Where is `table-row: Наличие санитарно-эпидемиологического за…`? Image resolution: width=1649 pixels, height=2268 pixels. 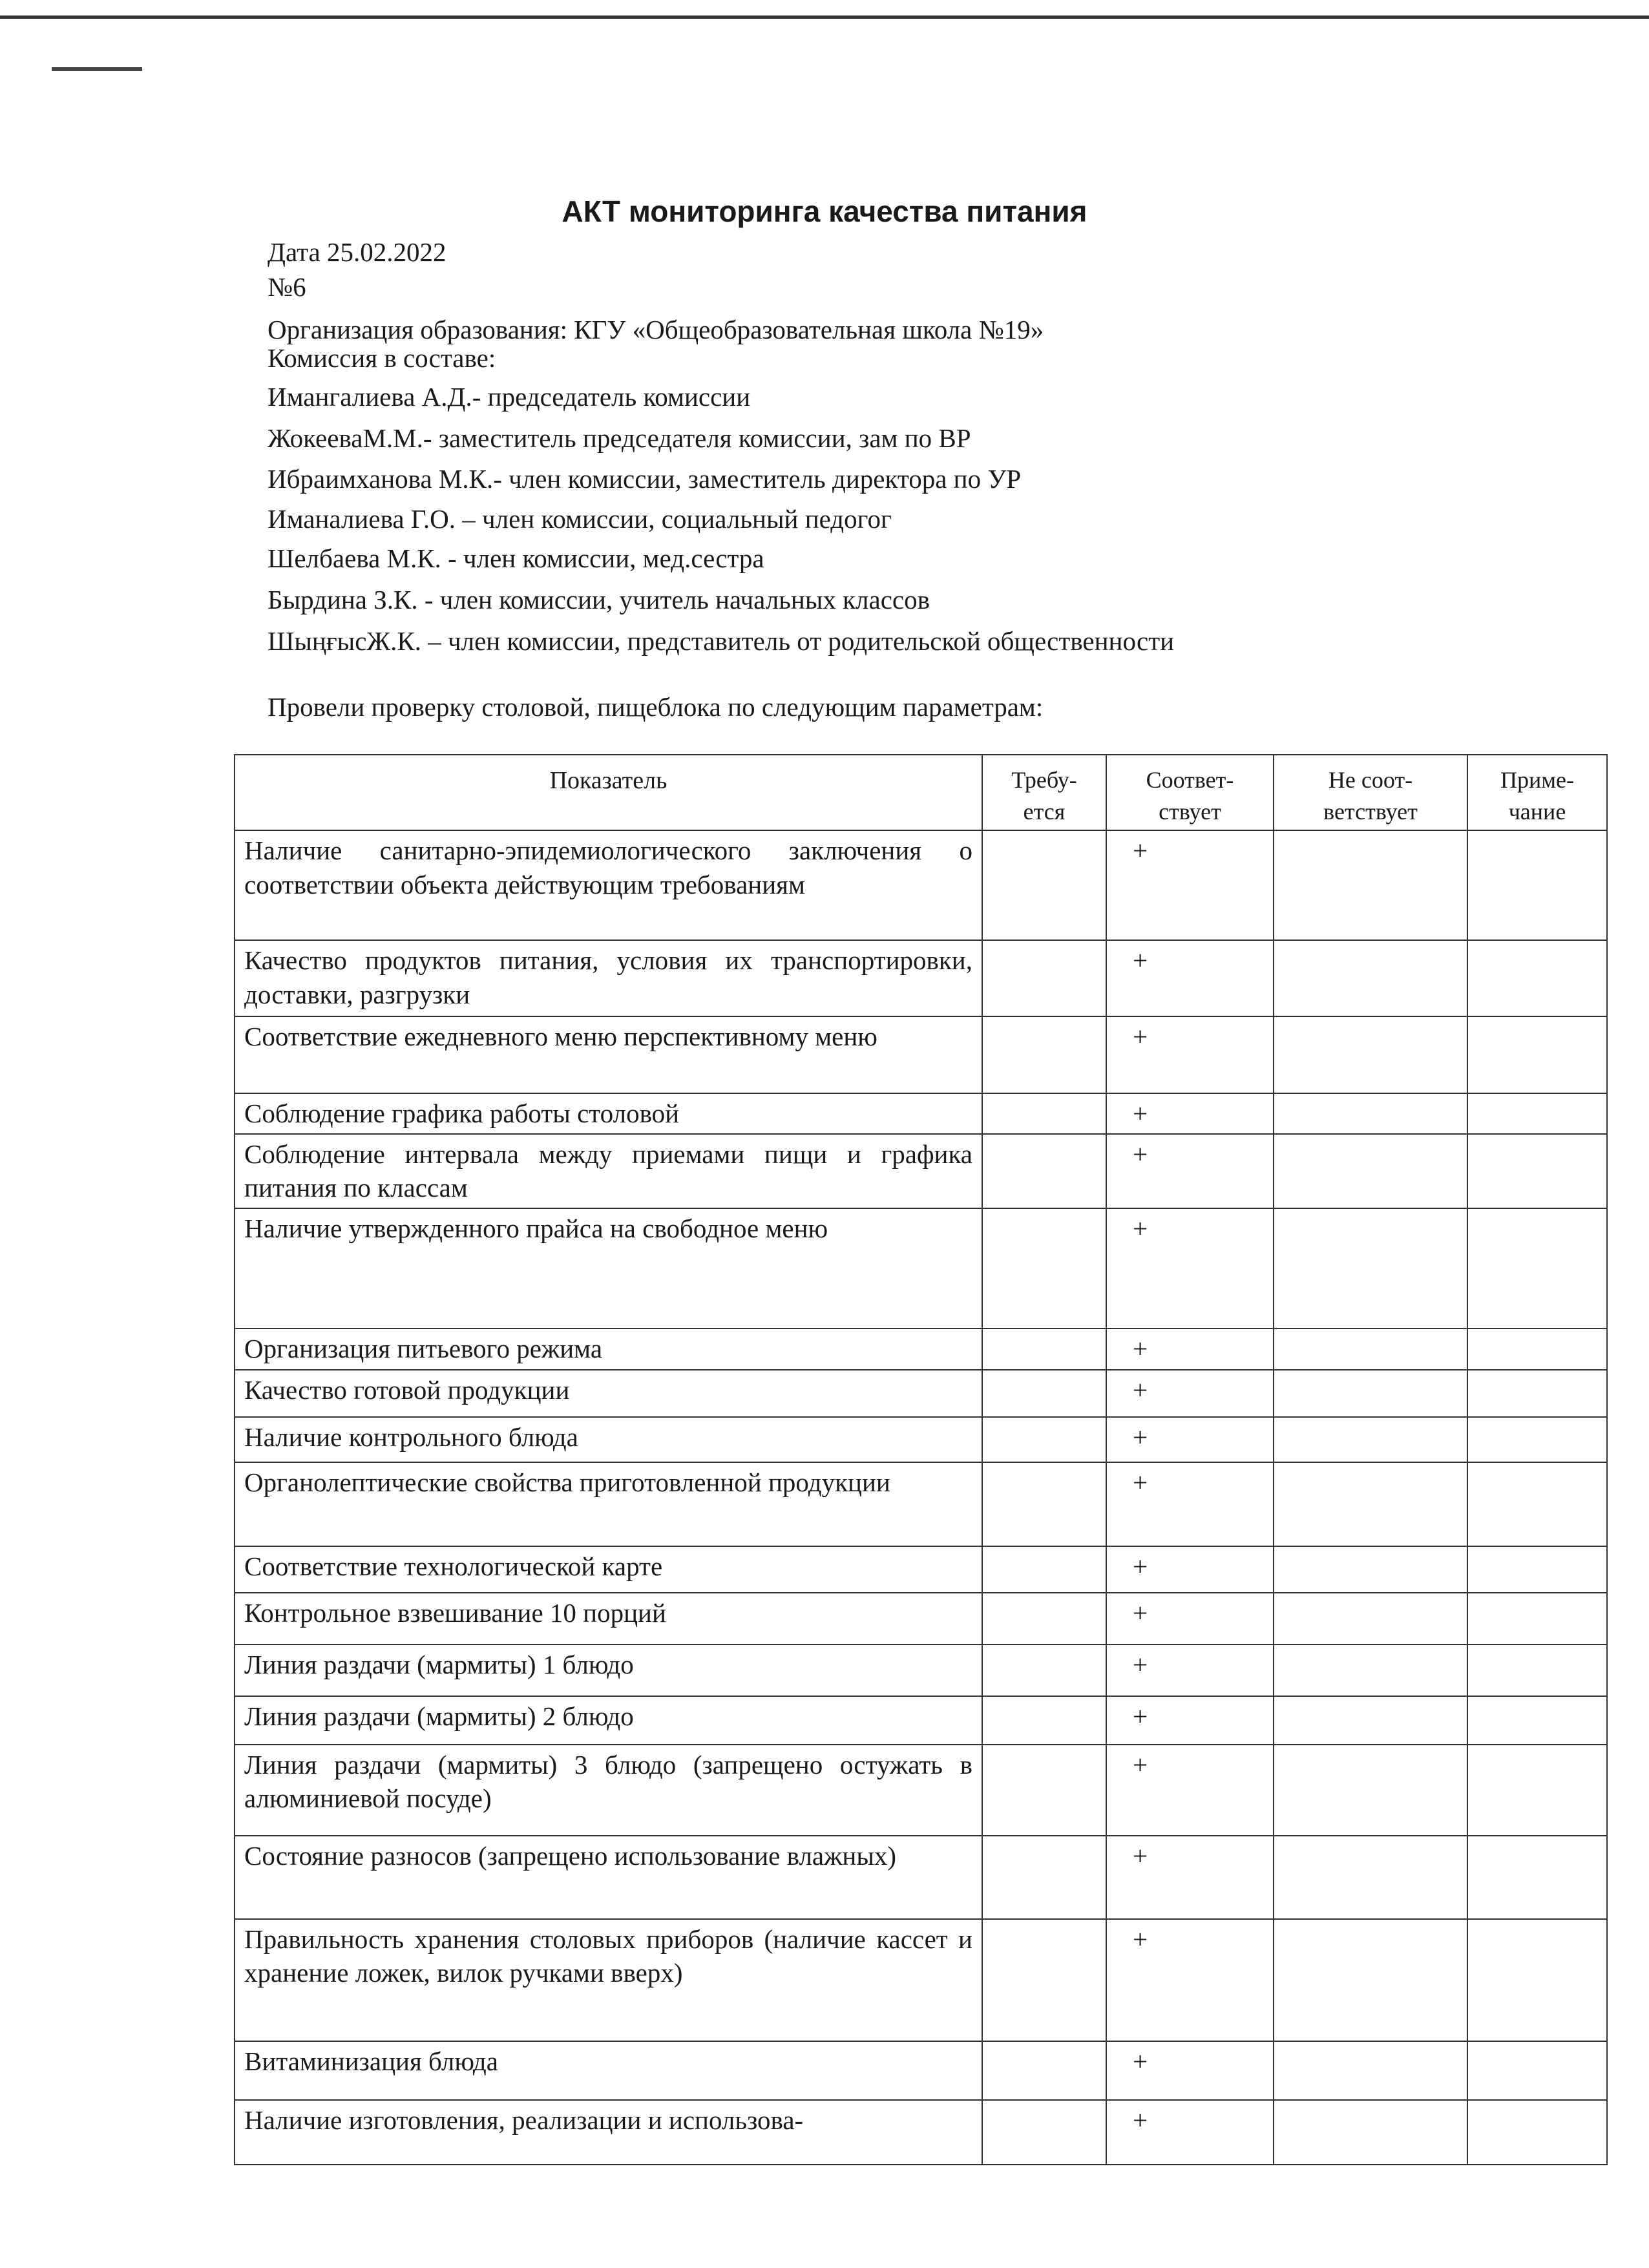
table-row: Наличие санитарно-эпидемиологического за… is located at coordinates (921, 886).